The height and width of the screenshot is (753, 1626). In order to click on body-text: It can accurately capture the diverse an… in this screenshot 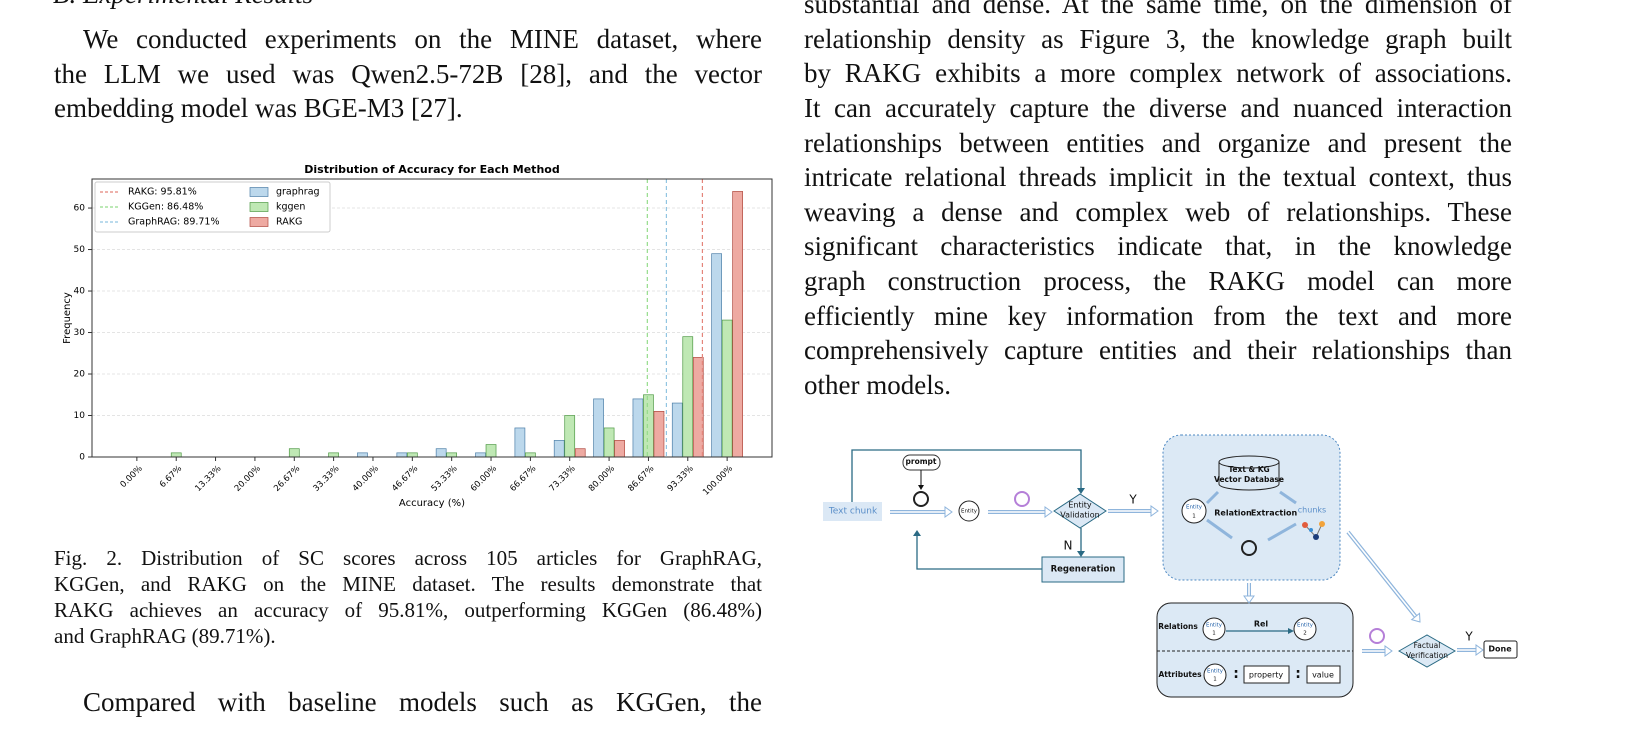, I will do `click(1158, 108)`.